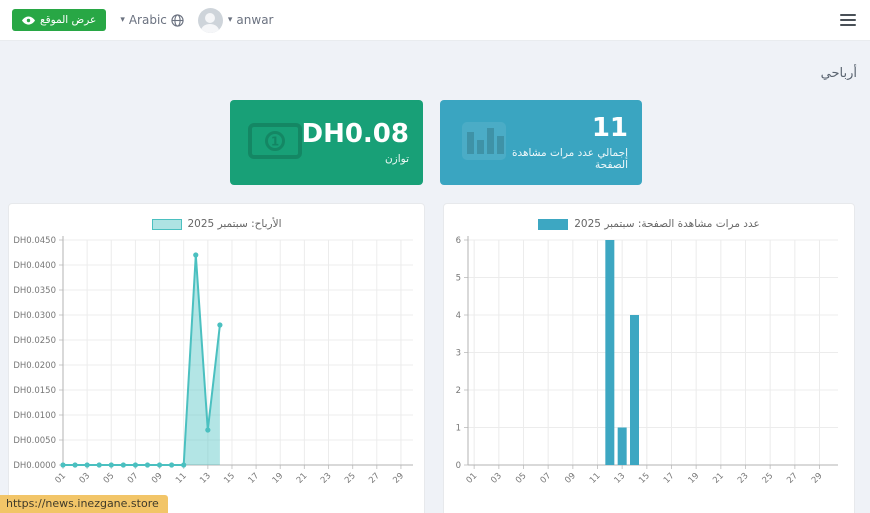  Describe the element at coordinates (34, 241) in the screenshot. I see `svg-text: DH0.0450` at that location.